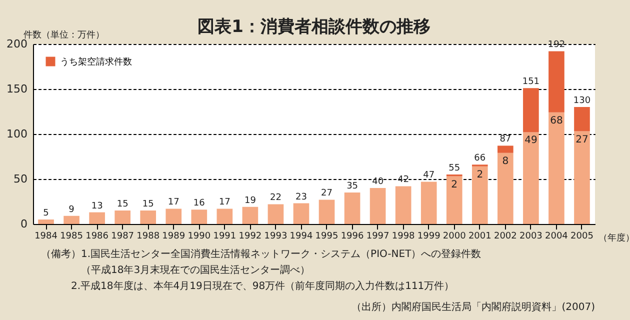 Image resolution: width=630 pixels, height=320 pixels. Describe the element at coordinates (224, 237) in the screenshot. I see `x-tick-label: 1991` at that location.